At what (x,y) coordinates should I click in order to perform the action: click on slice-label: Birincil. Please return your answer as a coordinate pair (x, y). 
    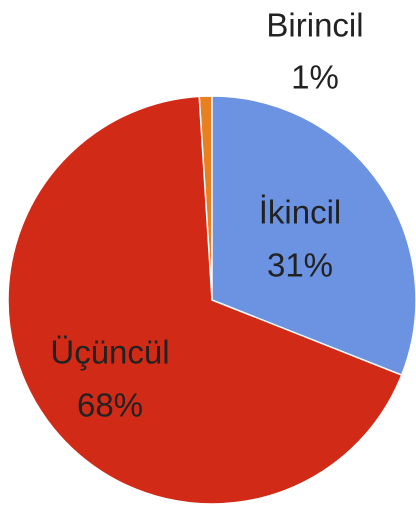
    Looking at the image, I should click on (314, 25).